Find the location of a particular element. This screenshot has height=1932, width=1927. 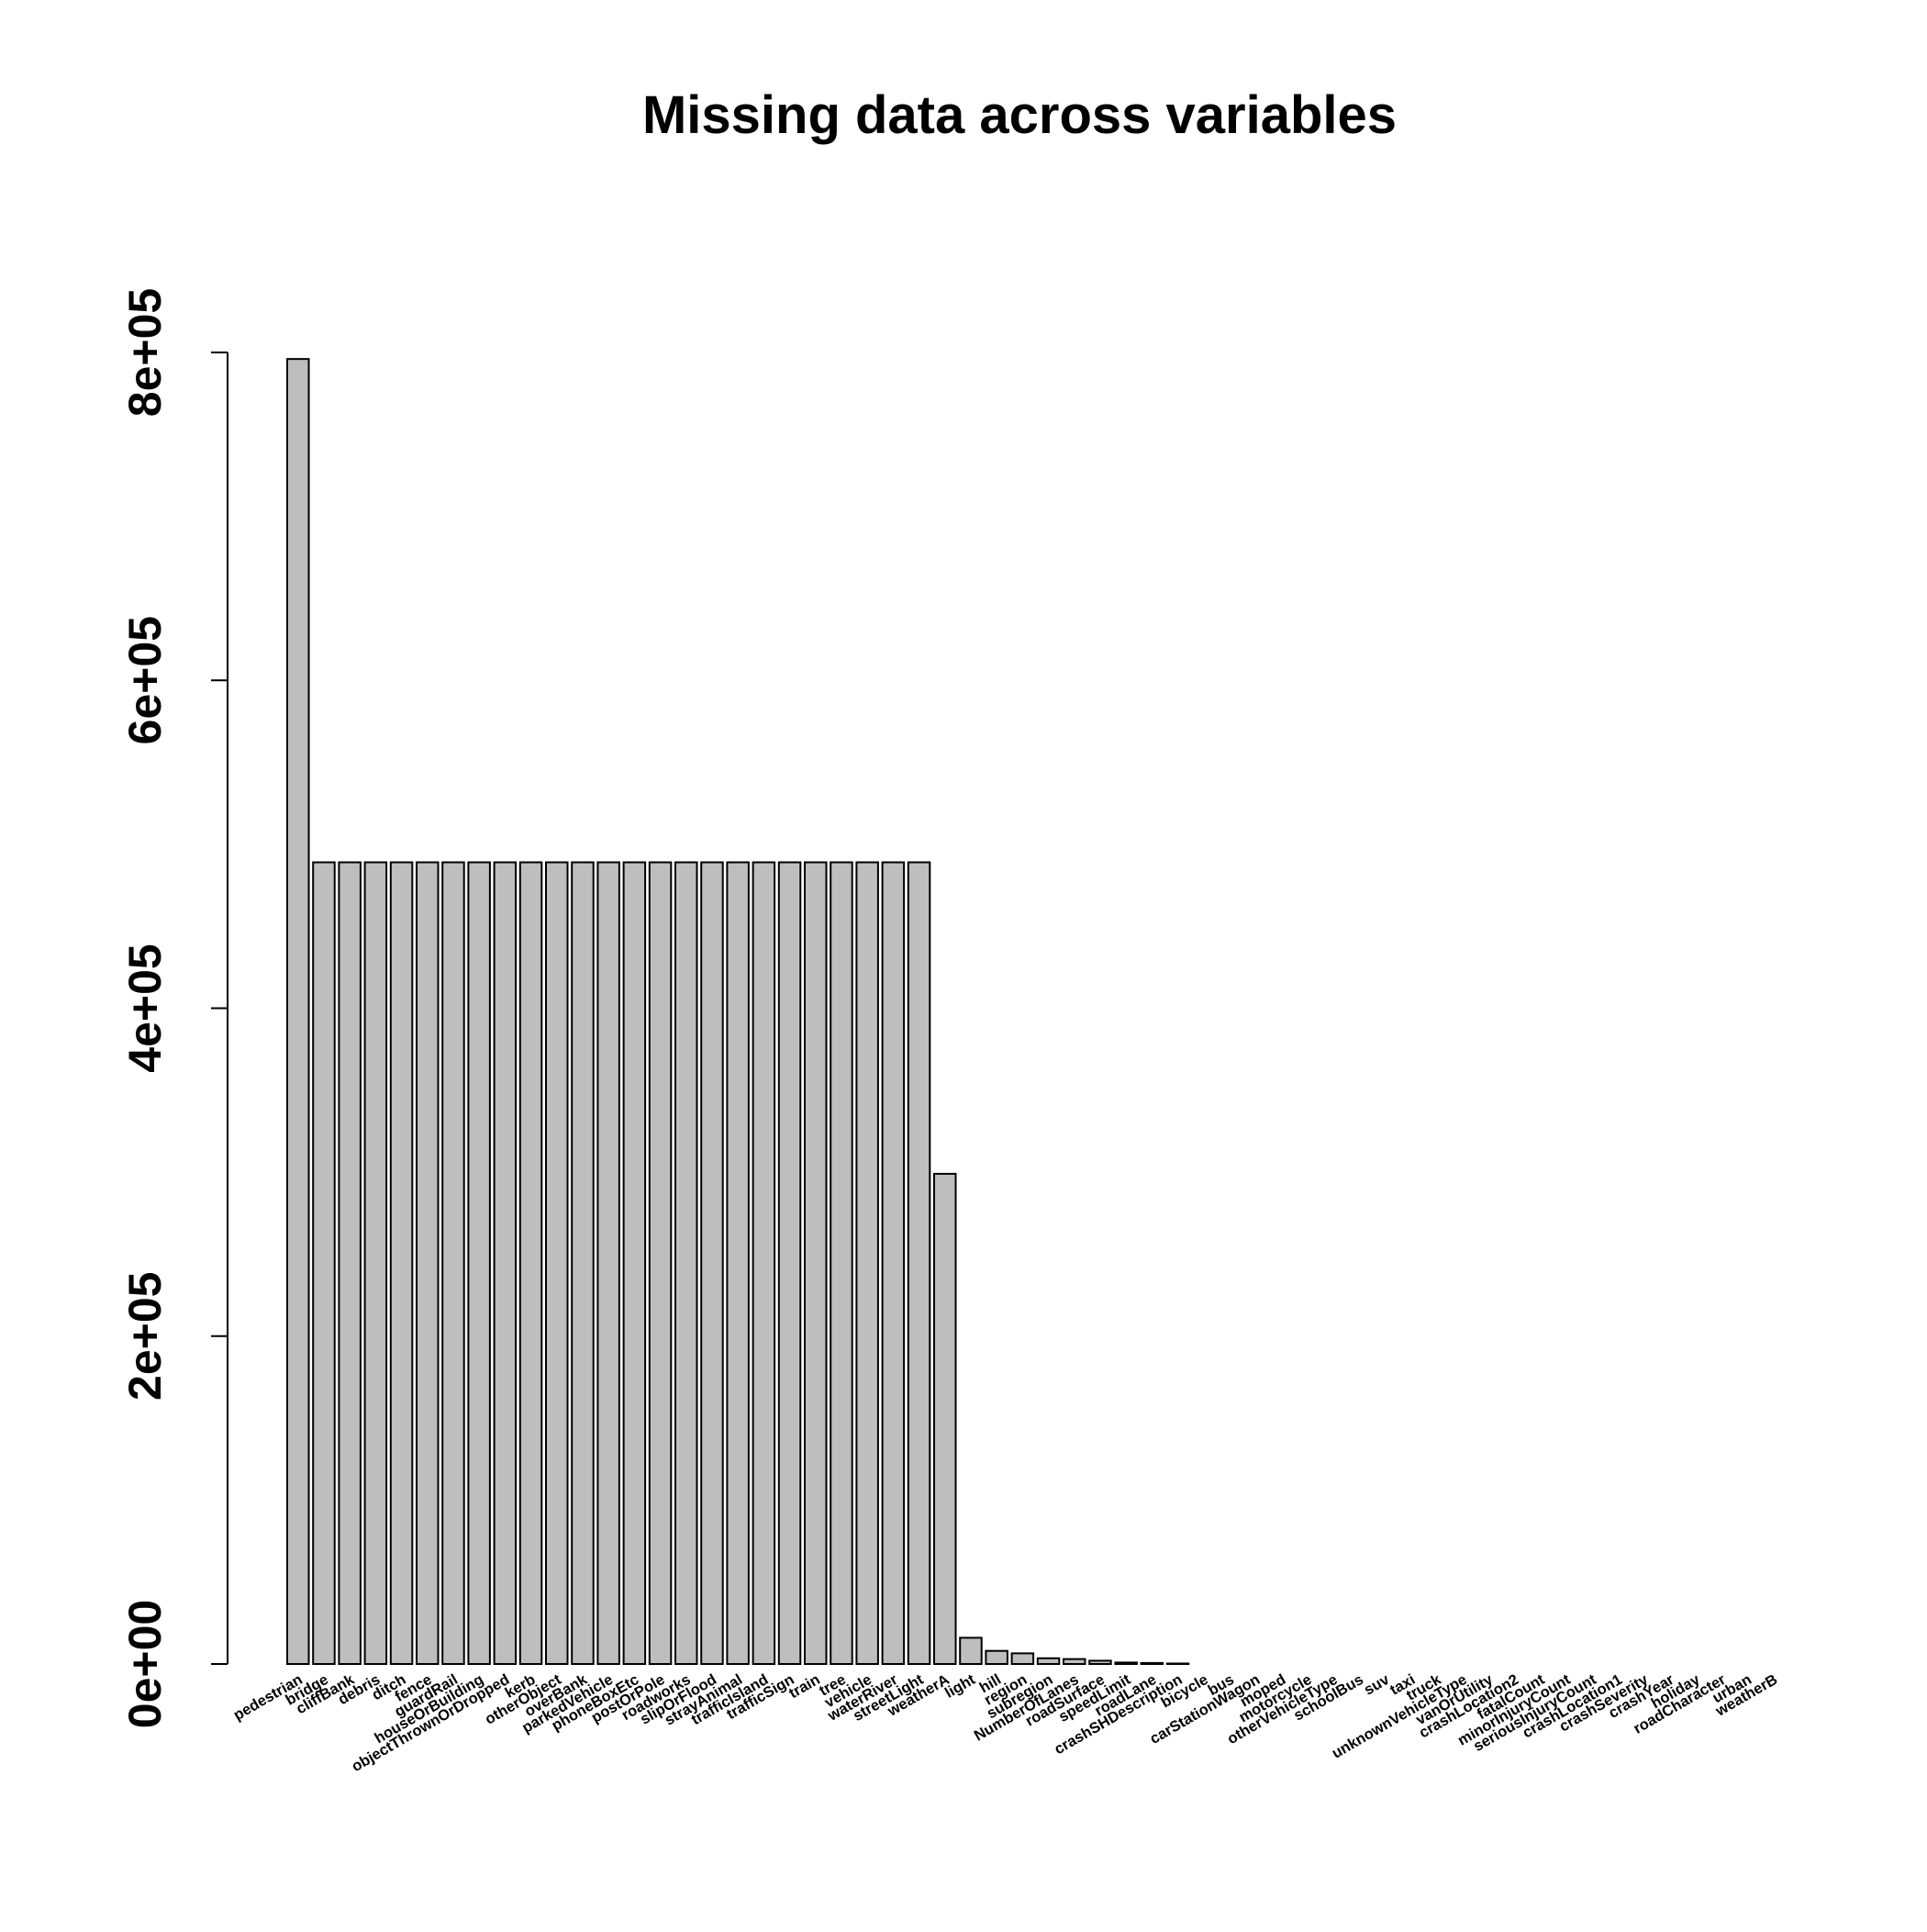

y-tick-label: 8e+05 is located at coordinates (145, 352).